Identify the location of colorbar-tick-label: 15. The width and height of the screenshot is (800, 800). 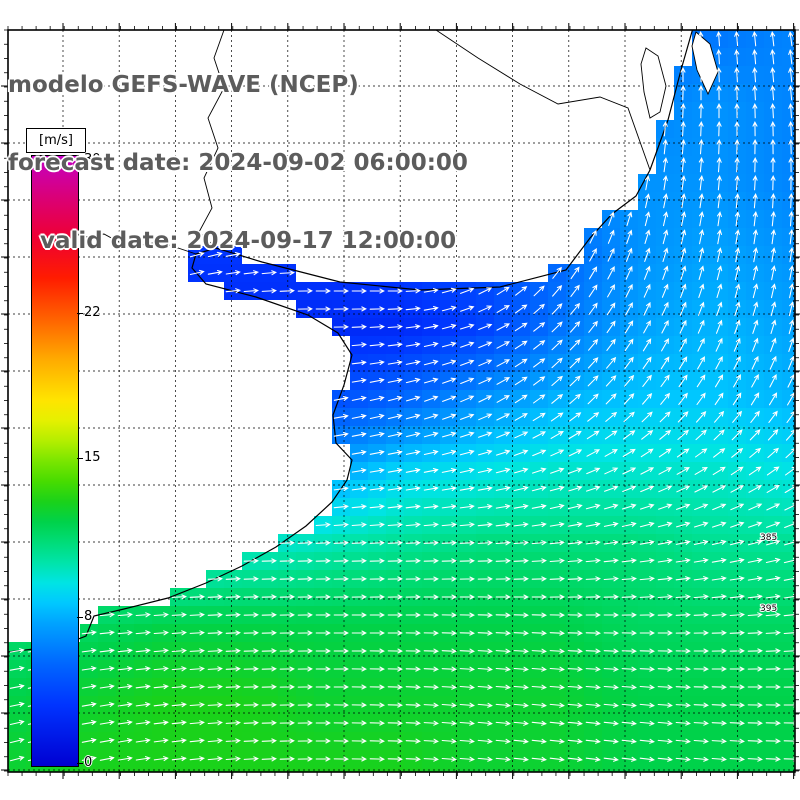
(92, 457).